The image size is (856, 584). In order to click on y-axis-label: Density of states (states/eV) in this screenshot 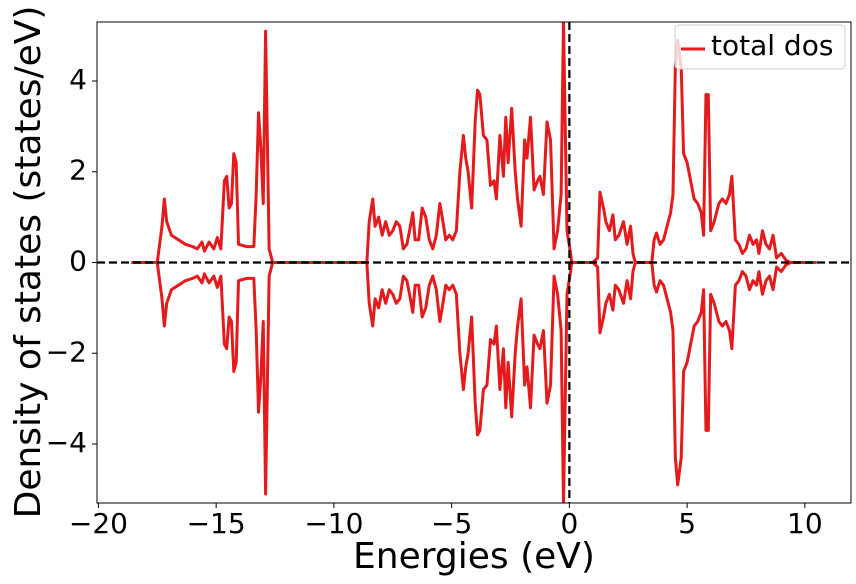, I will do `click(28, 262)`.